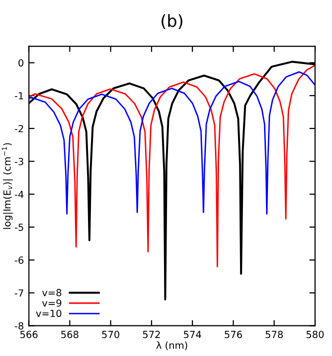 The height and width of the screenshot is (356, 332). Describe the element at coordinates (19, 96) in the screenshot. I see `y-tick-label: -1` at that location.